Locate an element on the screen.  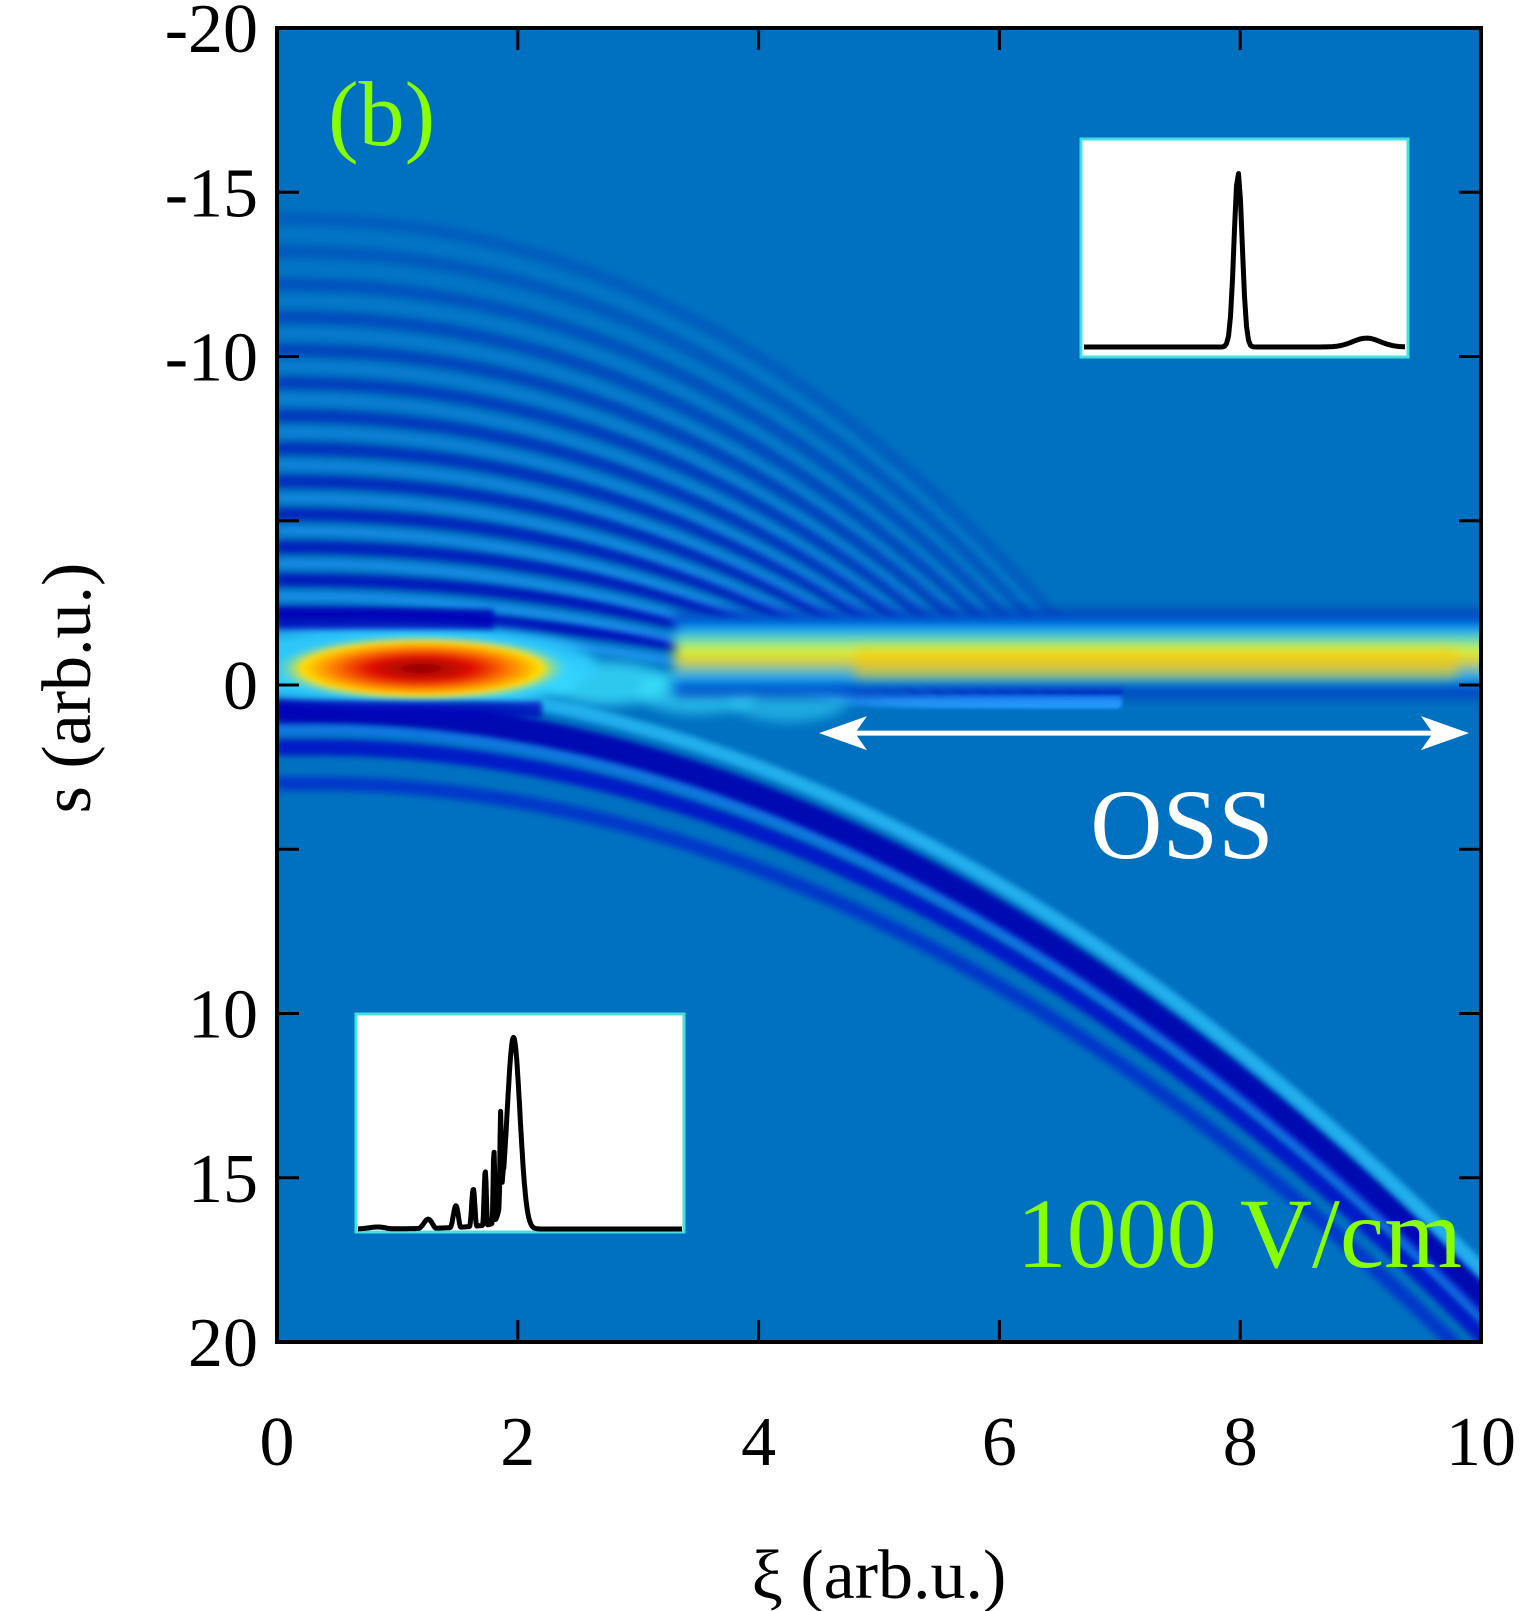
field-strength-label: 1000 V/cm is located at coordinates (1239, 1233).